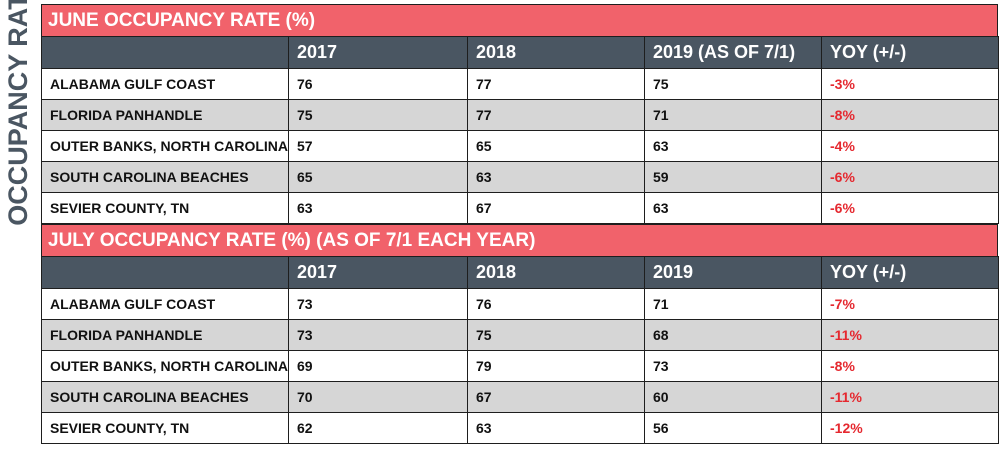  I want to click on june-header-blank, so click(165, 52).